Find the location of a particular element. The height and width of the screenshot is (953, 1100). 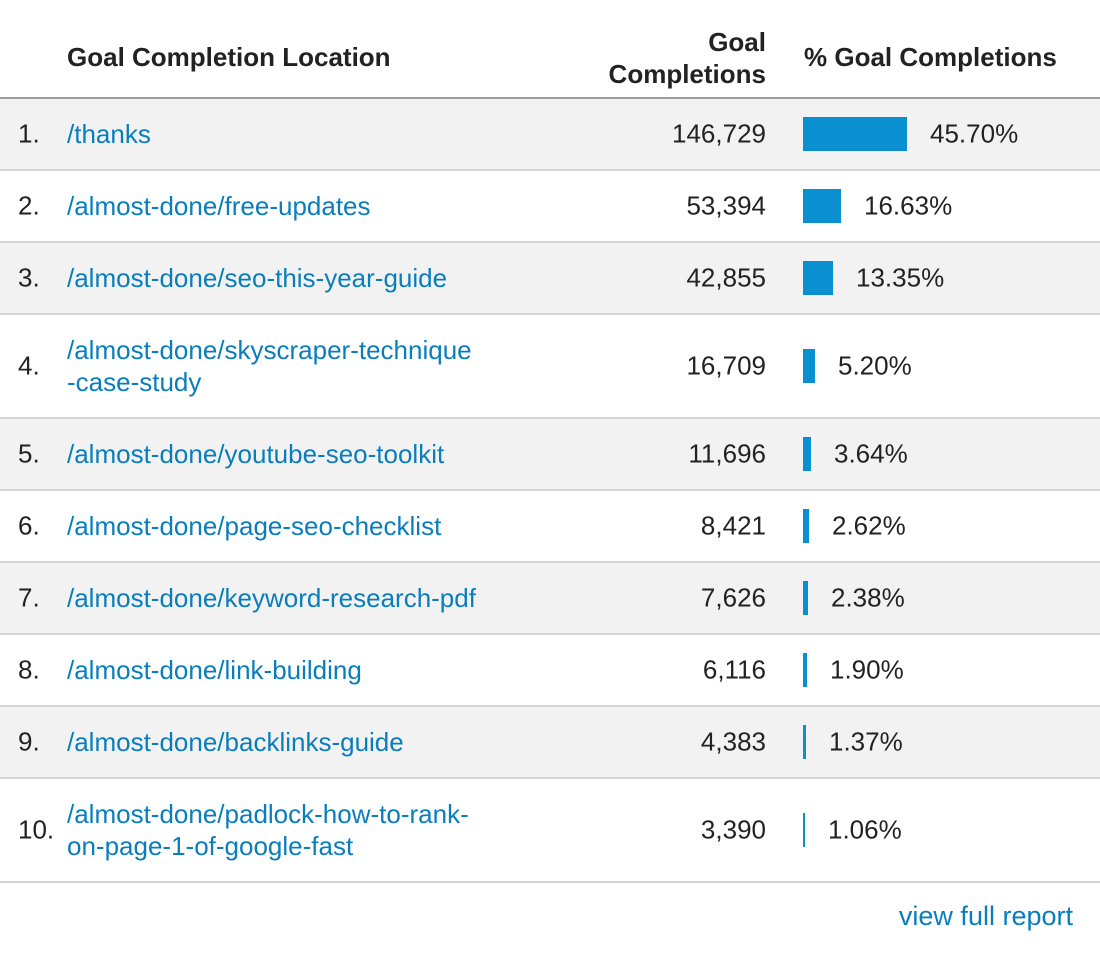

goal-completions-value: 7,626 is located at coordinates (733, 597).